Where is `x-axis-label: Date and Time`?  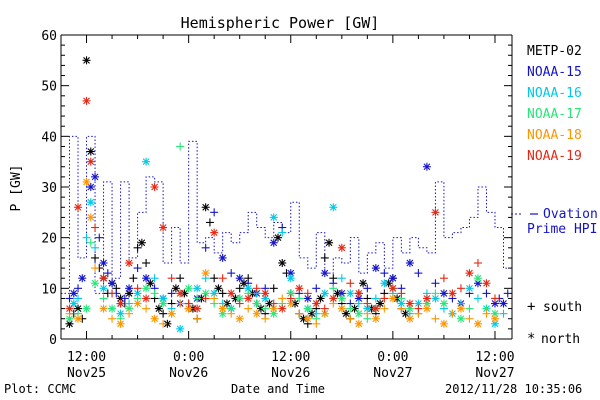 x-axis-label: Date and Time is located at coordinates (278, 389).